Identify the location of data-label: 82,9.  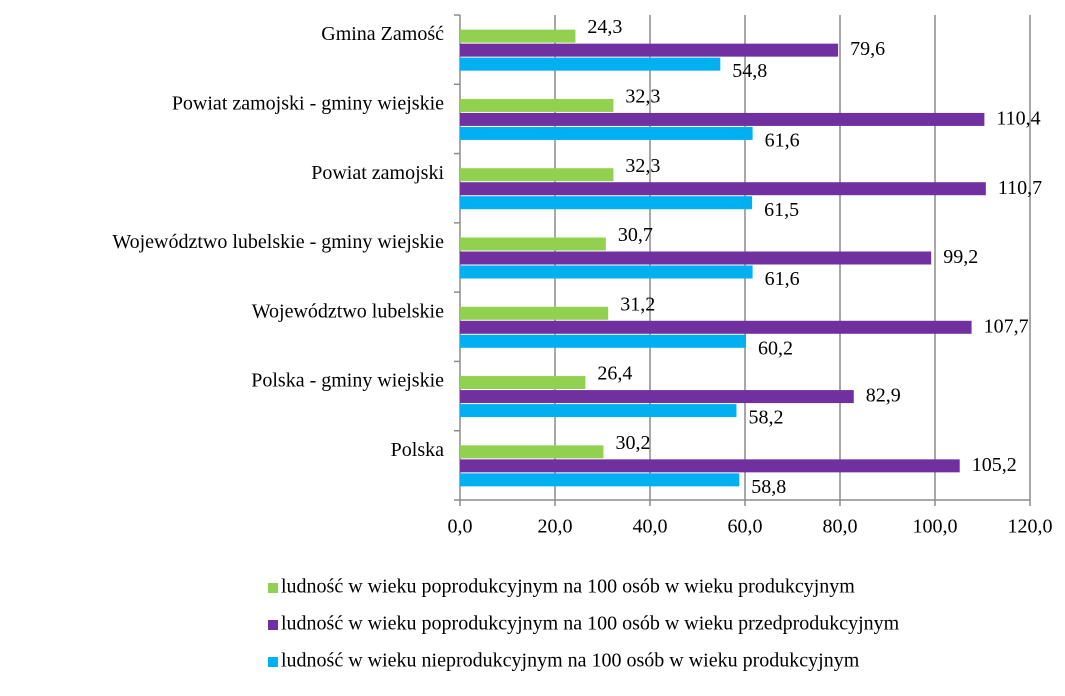
(883, 396).